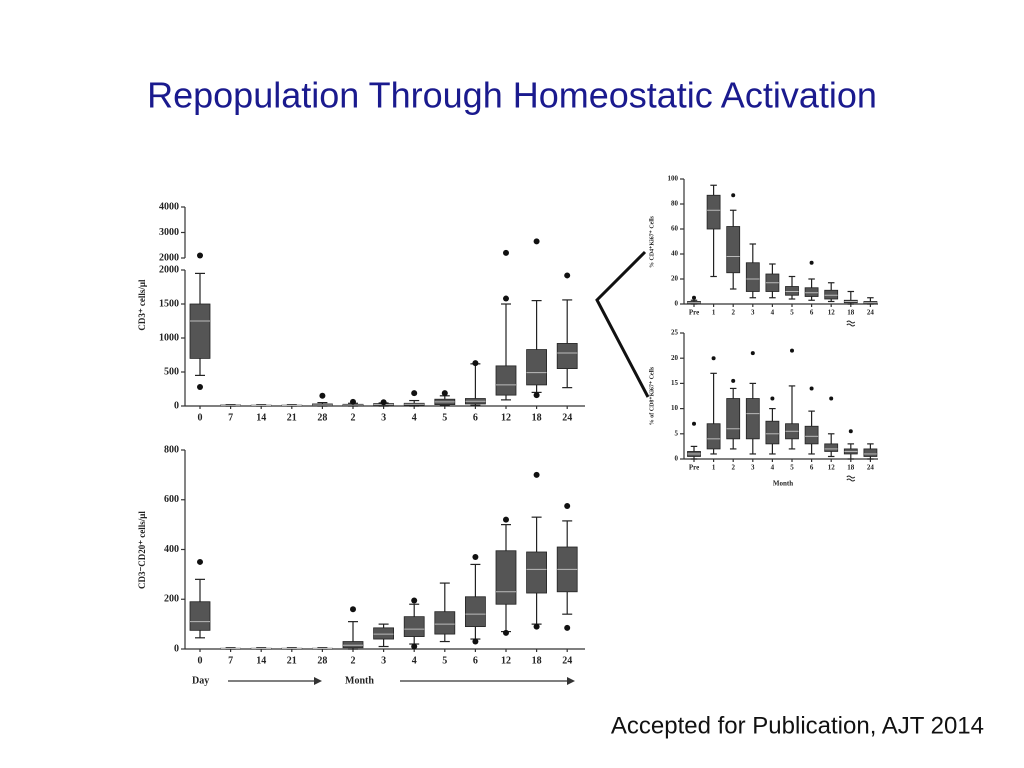 The width and height of the screenshot is (1024, 768). Describe the element at coordinates (171, 499) in the screenshot. I see `y-tick-label: 600` at that location.